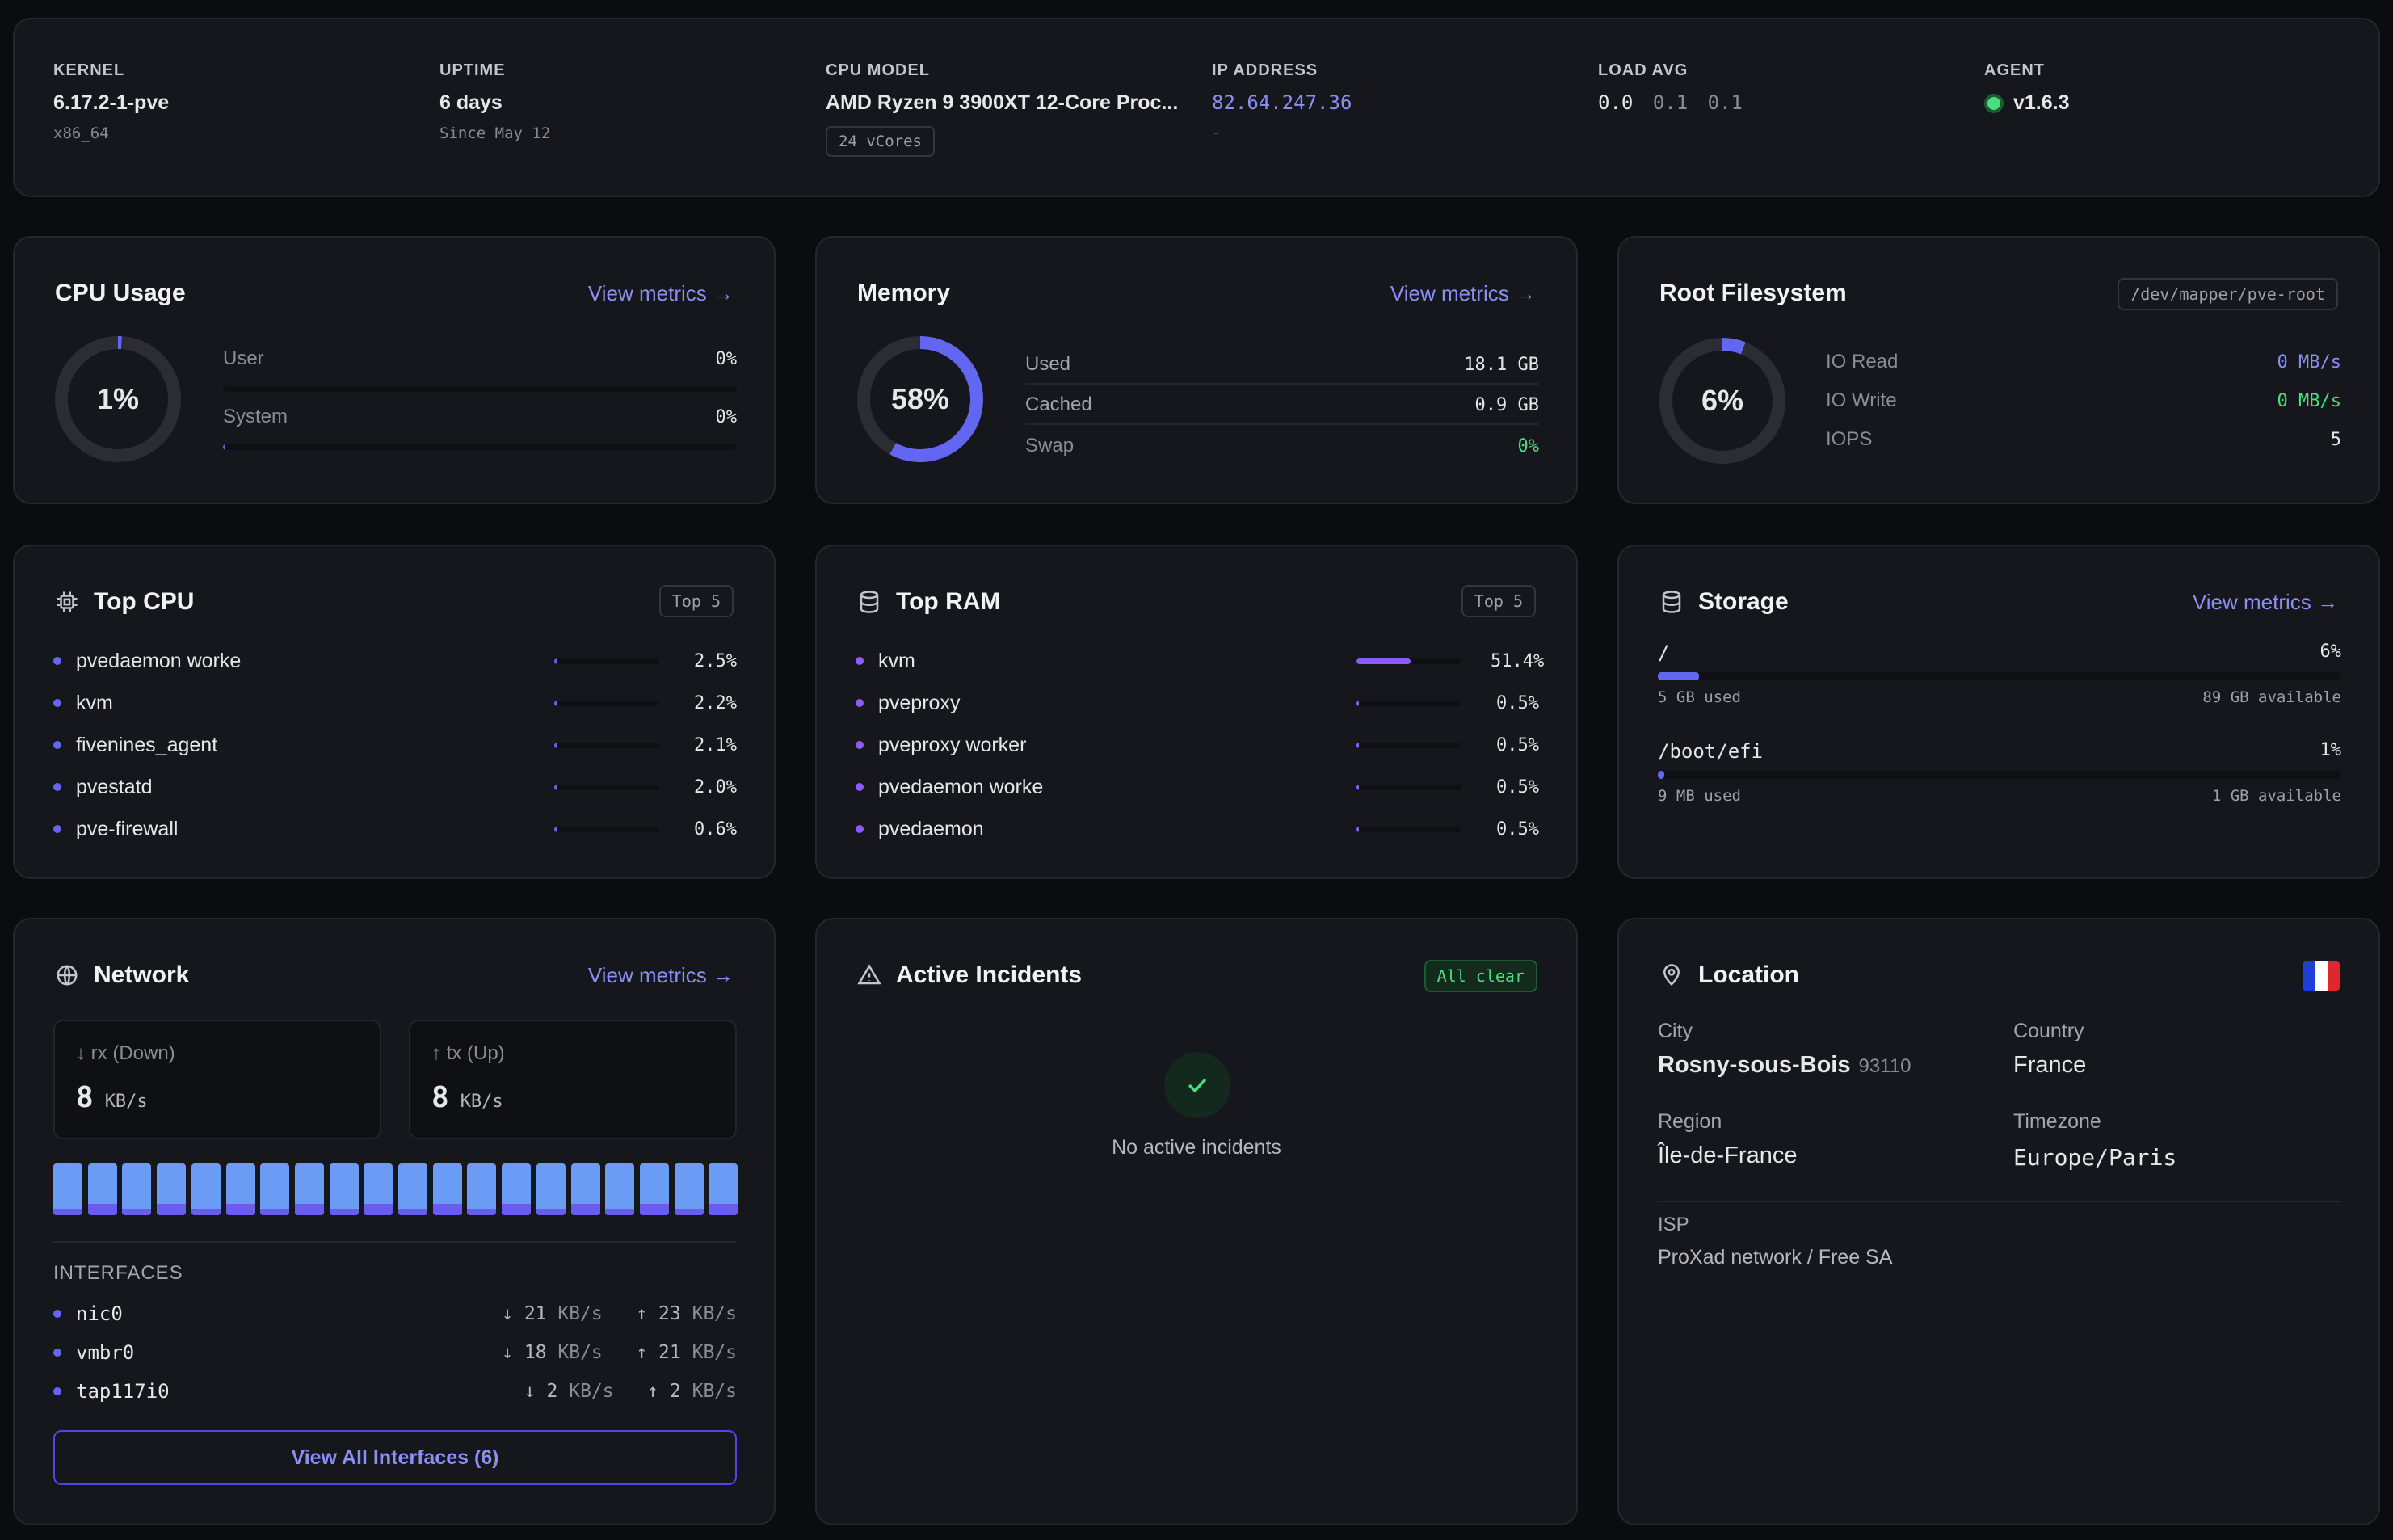 The image size is (2393, 1540). I want to click on storage-header: Storage, so click(1724, 602).